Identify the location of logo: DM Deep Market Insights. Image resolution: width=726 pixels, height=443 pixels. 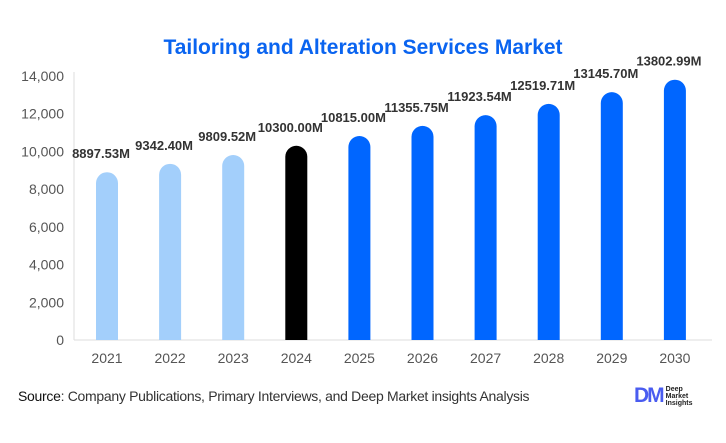
(663, 396).